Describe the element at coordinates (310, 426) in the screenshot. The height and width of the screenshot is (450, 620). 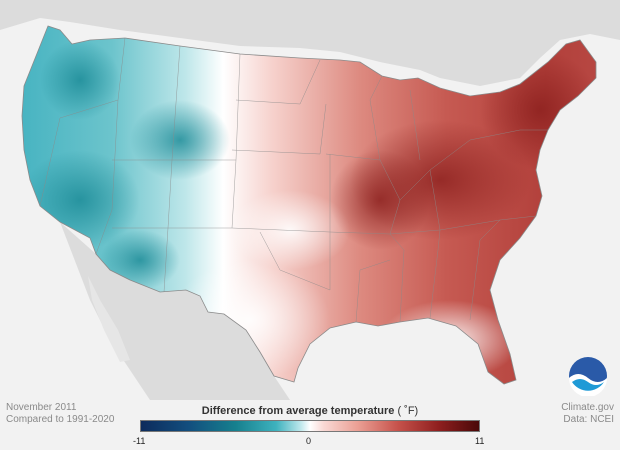
I see `legend-color-bar` at that location.